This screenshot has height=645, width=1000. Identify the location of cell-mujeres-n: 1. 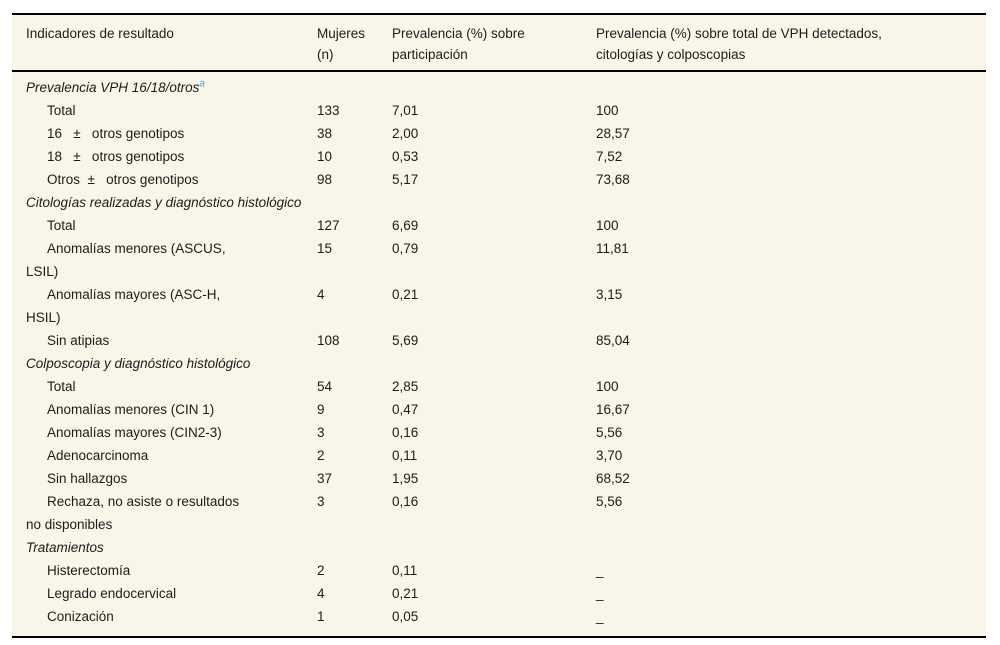
(321, 616).